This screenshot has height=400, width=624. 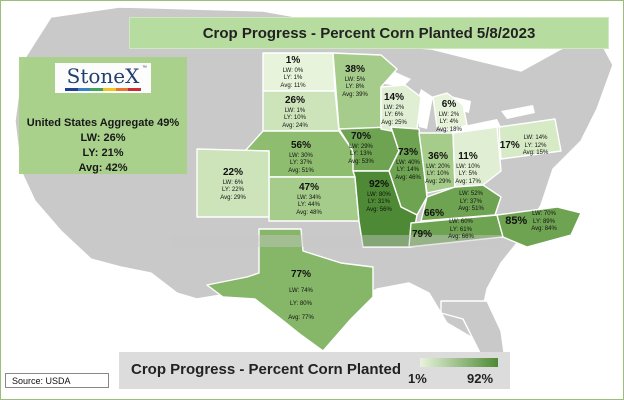 What do you see at coordinates (417, 378) in the screenshot?
I see `legend-min-label: 1%` at bounding box center [417, 378].